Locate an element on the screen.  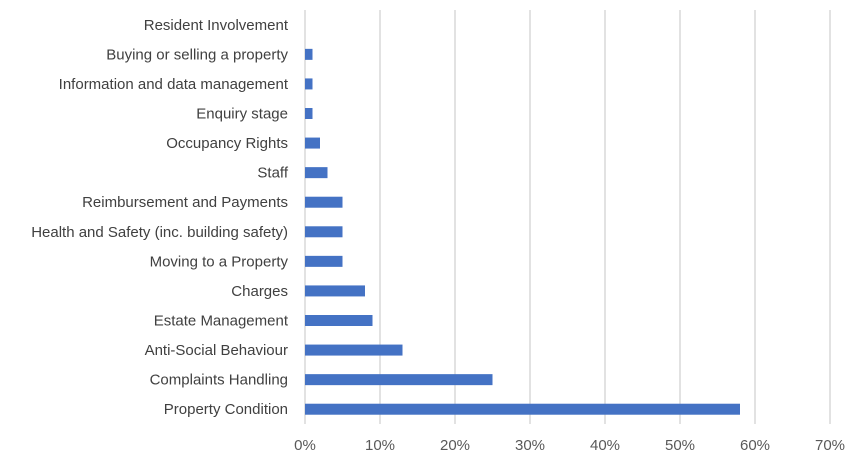
x-tick-label: 20% is located at coordinates (455, 445).